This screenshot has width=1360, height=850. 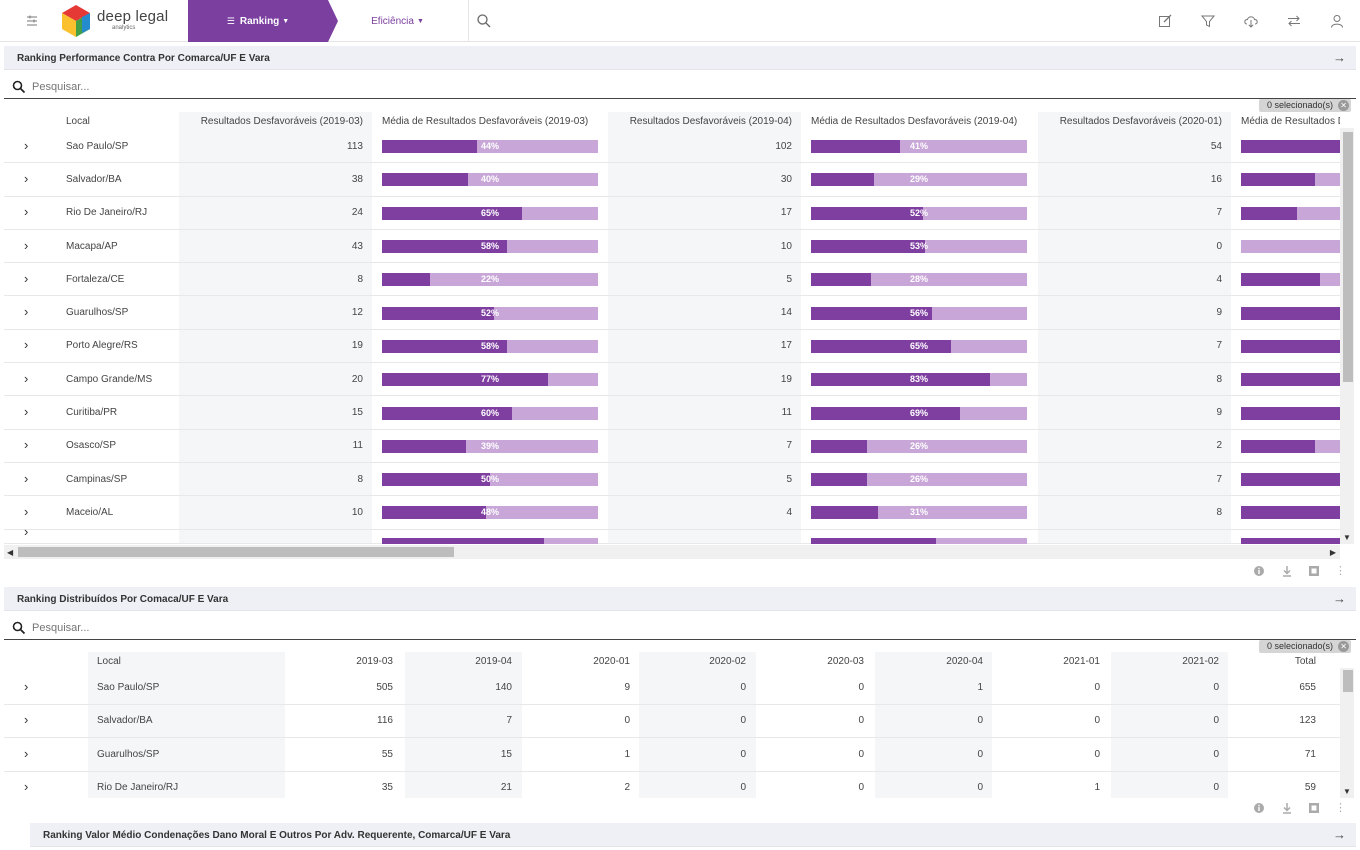 What do you see at coordinates (1200, 661) in the screenshot?
I see `column-header: 2021-02` at bounding box center [1200, 661].